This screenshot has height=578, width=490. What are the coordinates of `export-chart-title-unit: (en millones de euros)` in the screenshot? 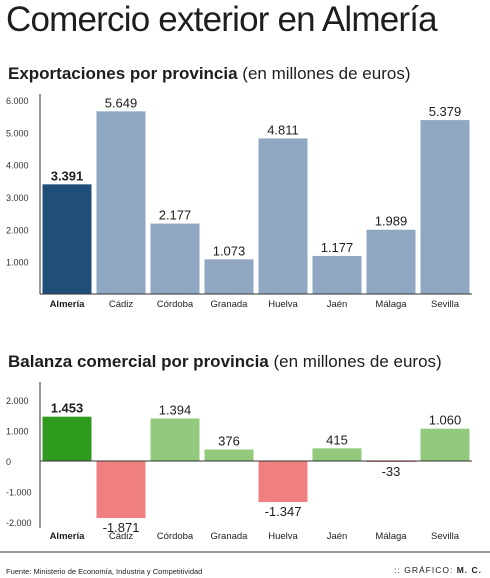 It's located at (326, 73).